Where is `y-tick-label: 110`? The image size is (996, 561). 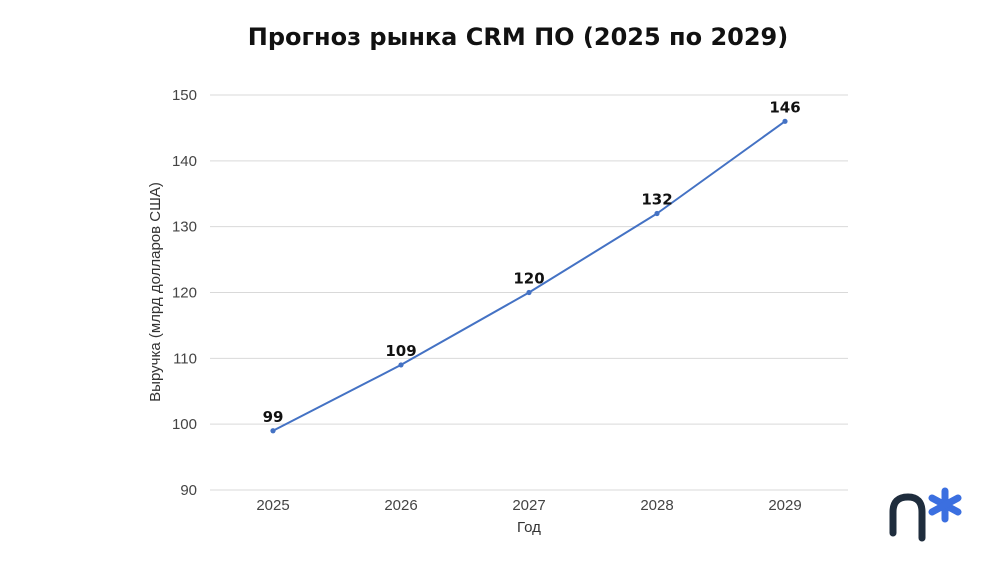
y-tick-label: 110 is located at coordinates (185, 358).